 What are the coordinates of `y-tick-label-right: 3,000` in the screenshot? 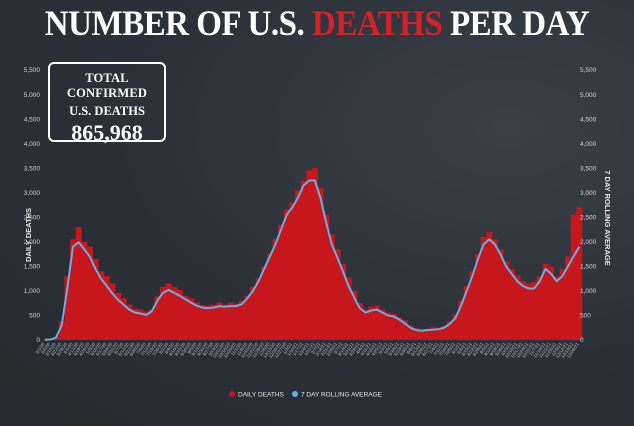 It's located at (588, 193).